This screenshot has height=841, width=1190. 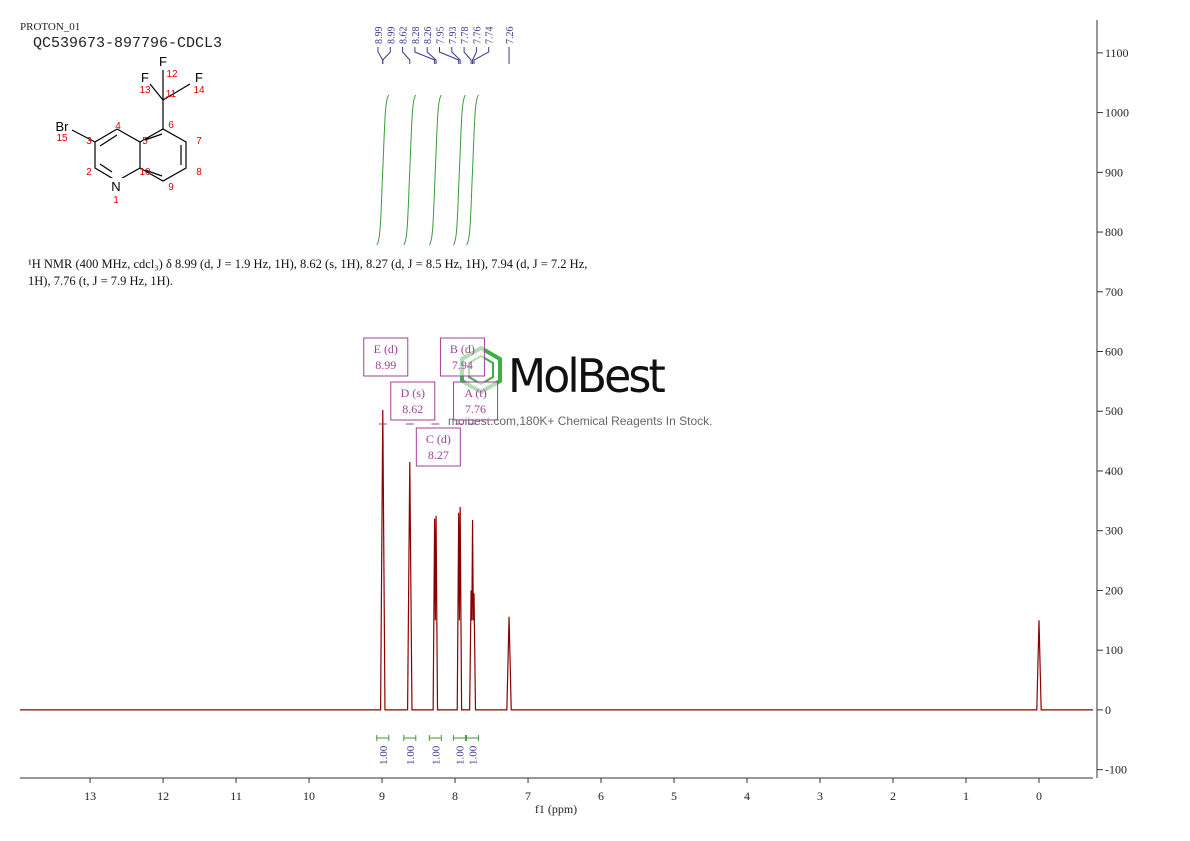 What do you see at coordinates (1114, 172) in the screenshot?
I see `y-tick-label: 900` at bounding box center [1114, 172].